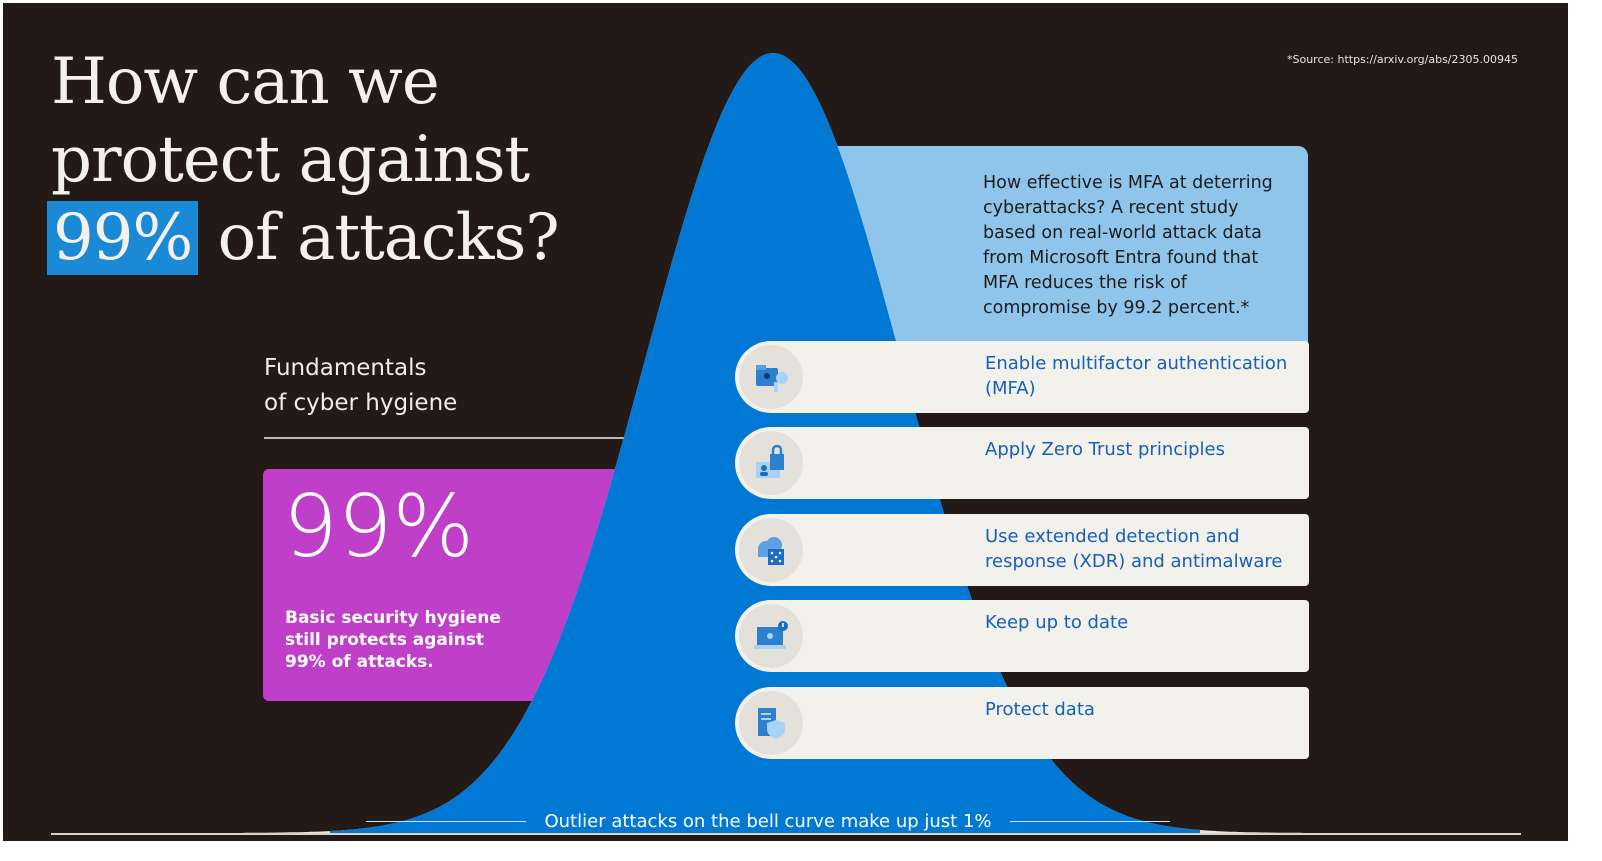 Image resolution: width=1602 pixels, height=861 pixels. Describe the element at coordinates (771, 636) in the screenshot. I see `laptop-alert-icon` at that location.